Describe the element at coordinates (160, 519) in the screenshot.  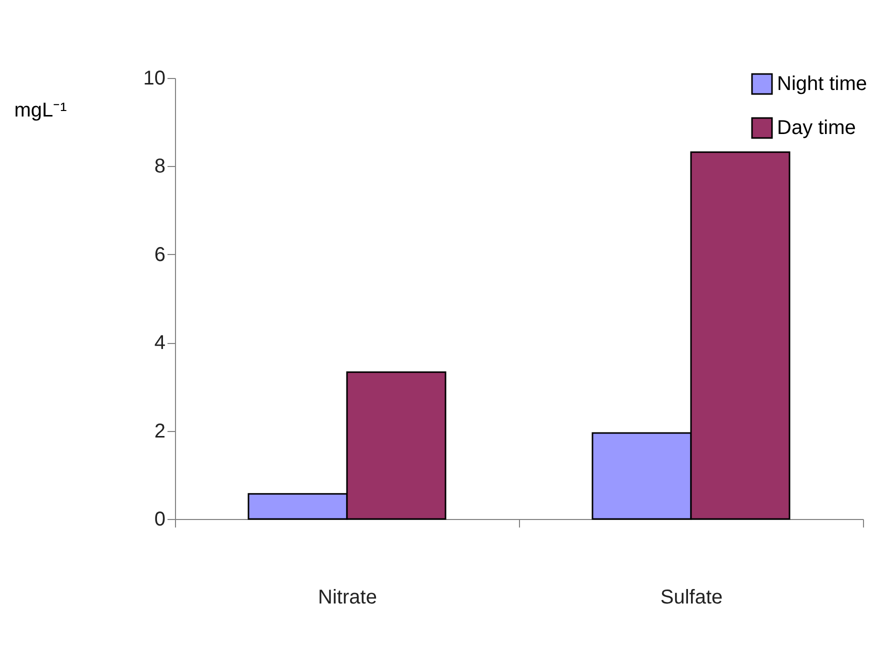
I see `y-tick-label: 0` at that location.